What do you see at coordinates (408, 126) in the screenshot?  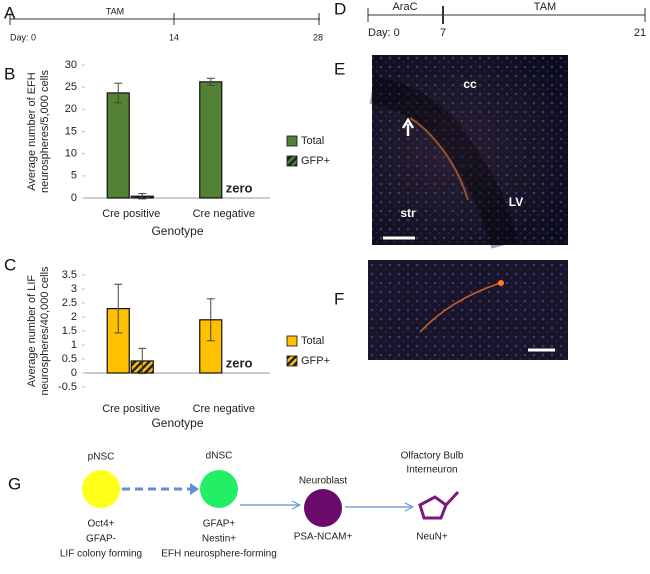 I see `arrow` at bounding box center [408, 126].